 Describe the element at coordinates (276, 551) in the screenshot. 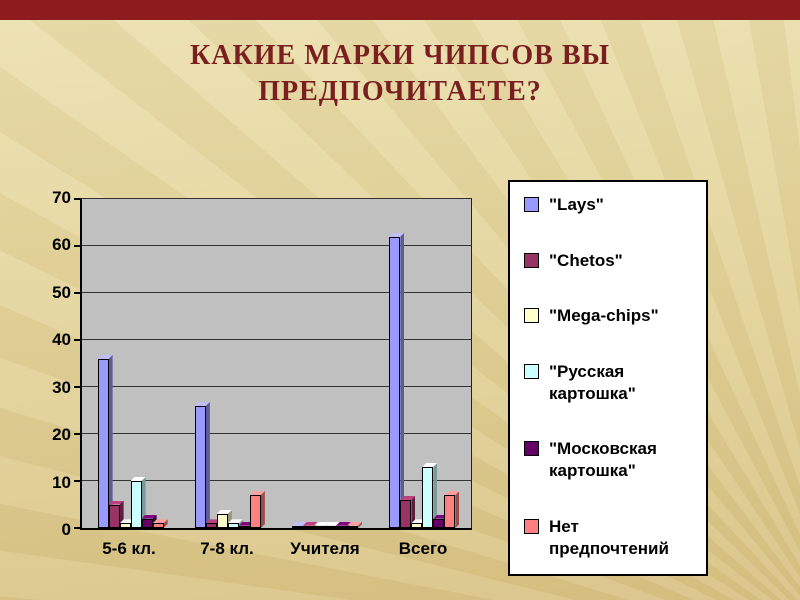

I see `x-axis: 5-6 кл. 7-8 кл. Учителя Всего` at that location.